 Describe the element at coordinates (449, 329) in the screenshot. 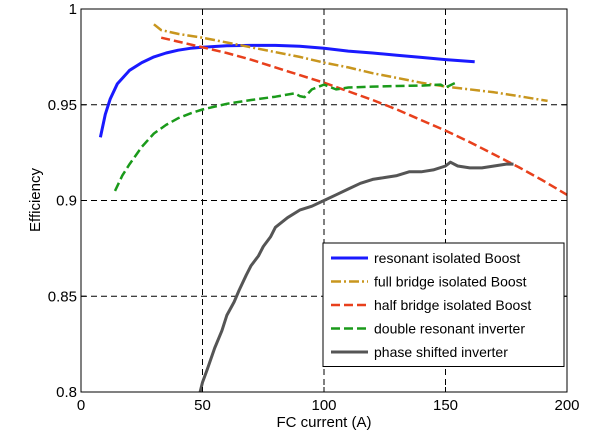

I see `legend-entry: double resonant inverter` at that location.